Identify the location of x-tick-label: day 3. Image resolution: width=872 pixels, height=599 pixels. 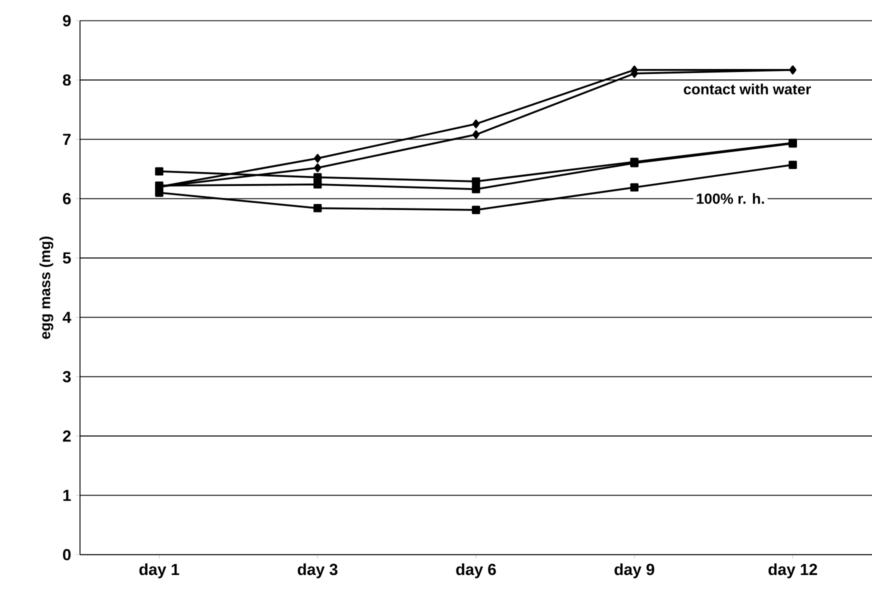
(318, 571).